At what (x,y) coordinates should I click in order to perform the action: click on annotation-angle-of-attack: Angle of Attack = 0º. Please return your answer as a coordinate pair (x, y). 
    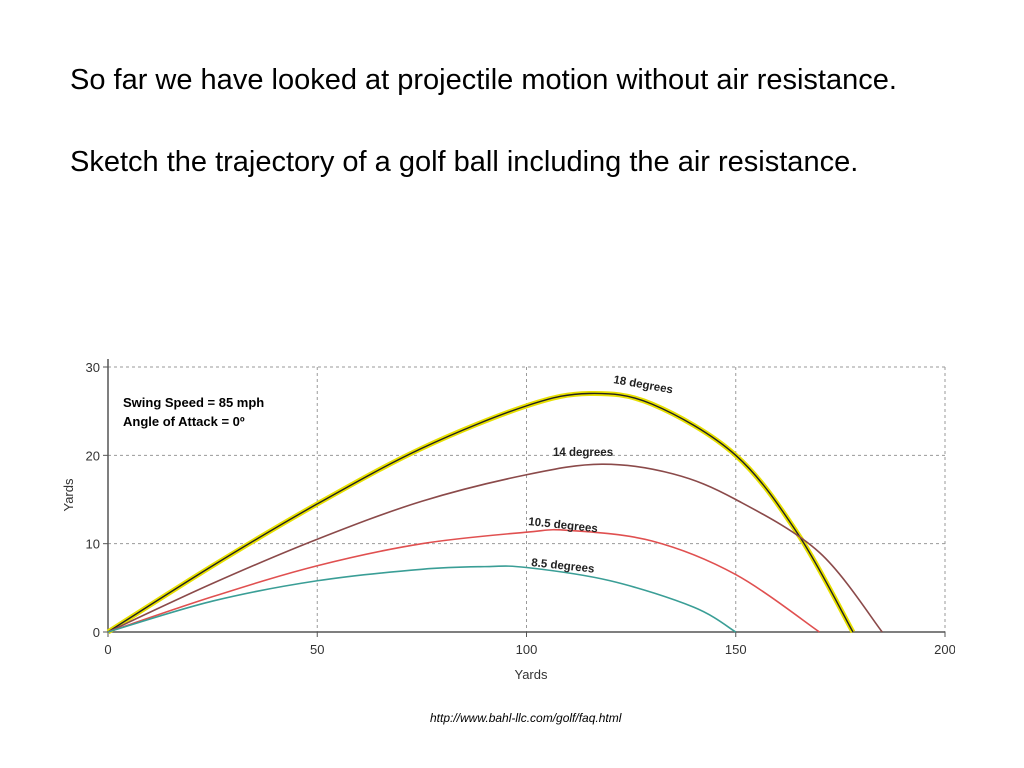
    Looking at the image, I should click on (184, 421).